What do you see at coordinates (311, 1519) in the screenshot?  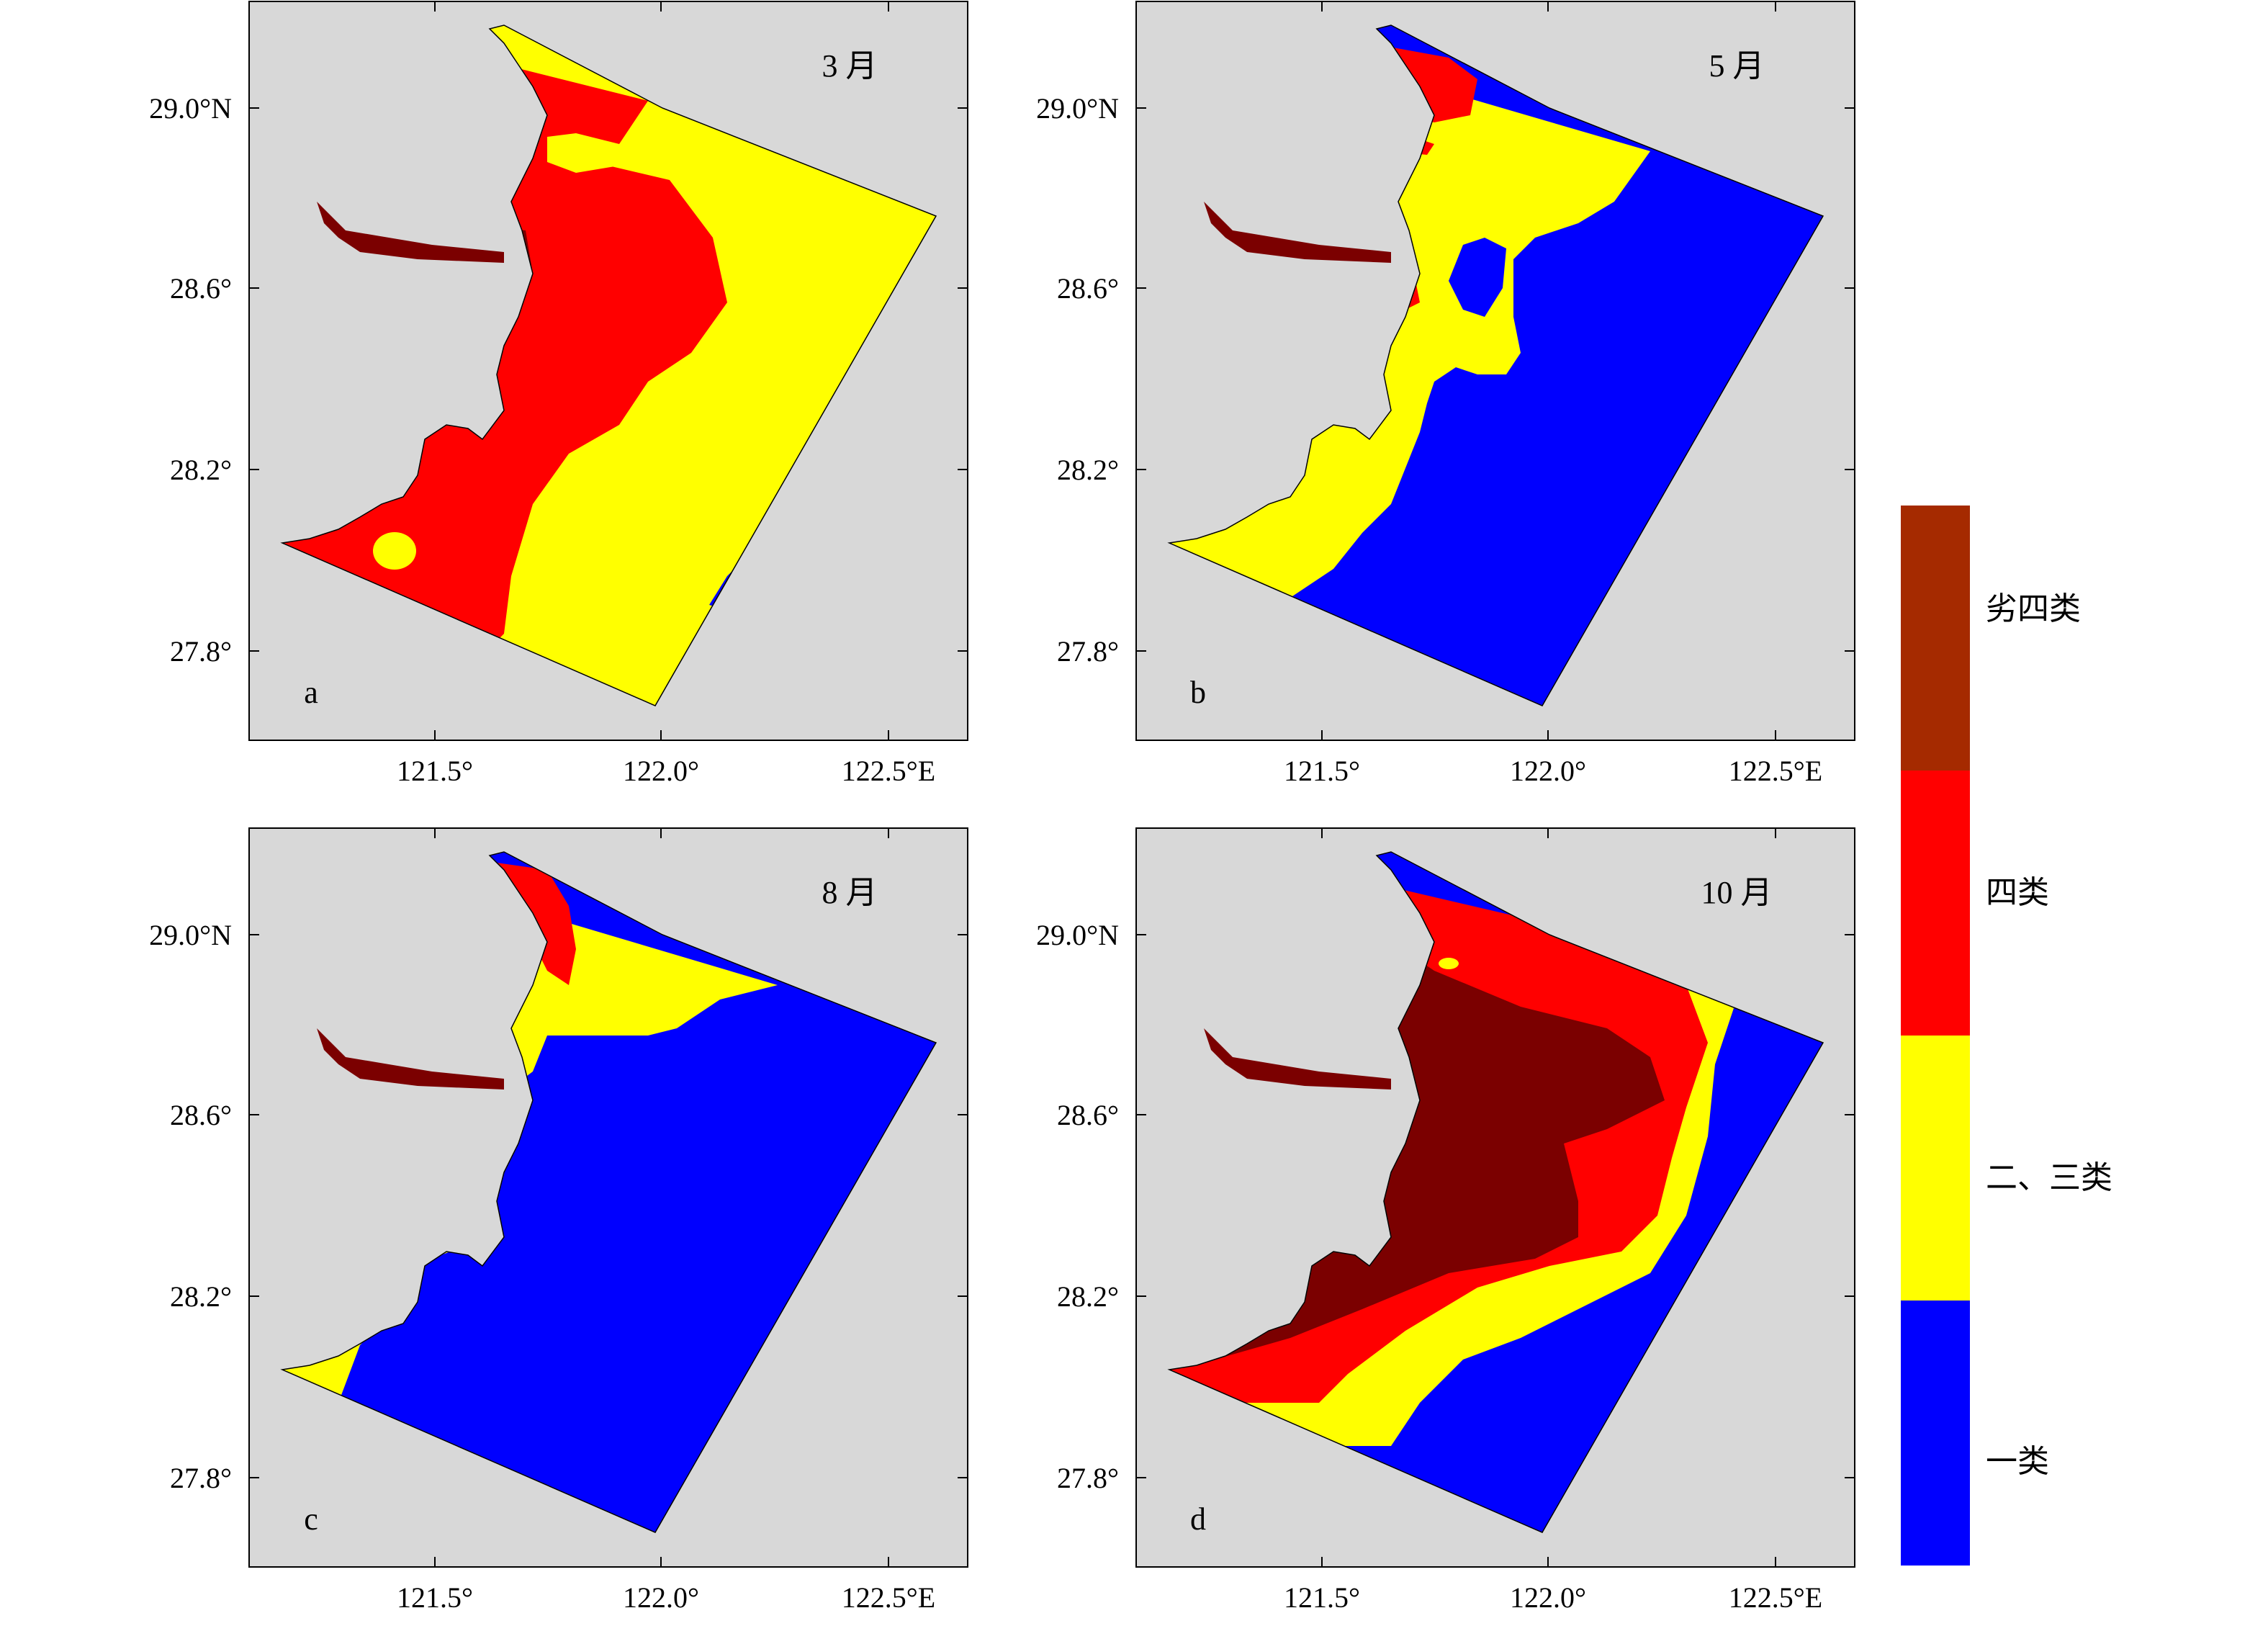 I see `panel-letter: c` at bounding box center [311, 1519].